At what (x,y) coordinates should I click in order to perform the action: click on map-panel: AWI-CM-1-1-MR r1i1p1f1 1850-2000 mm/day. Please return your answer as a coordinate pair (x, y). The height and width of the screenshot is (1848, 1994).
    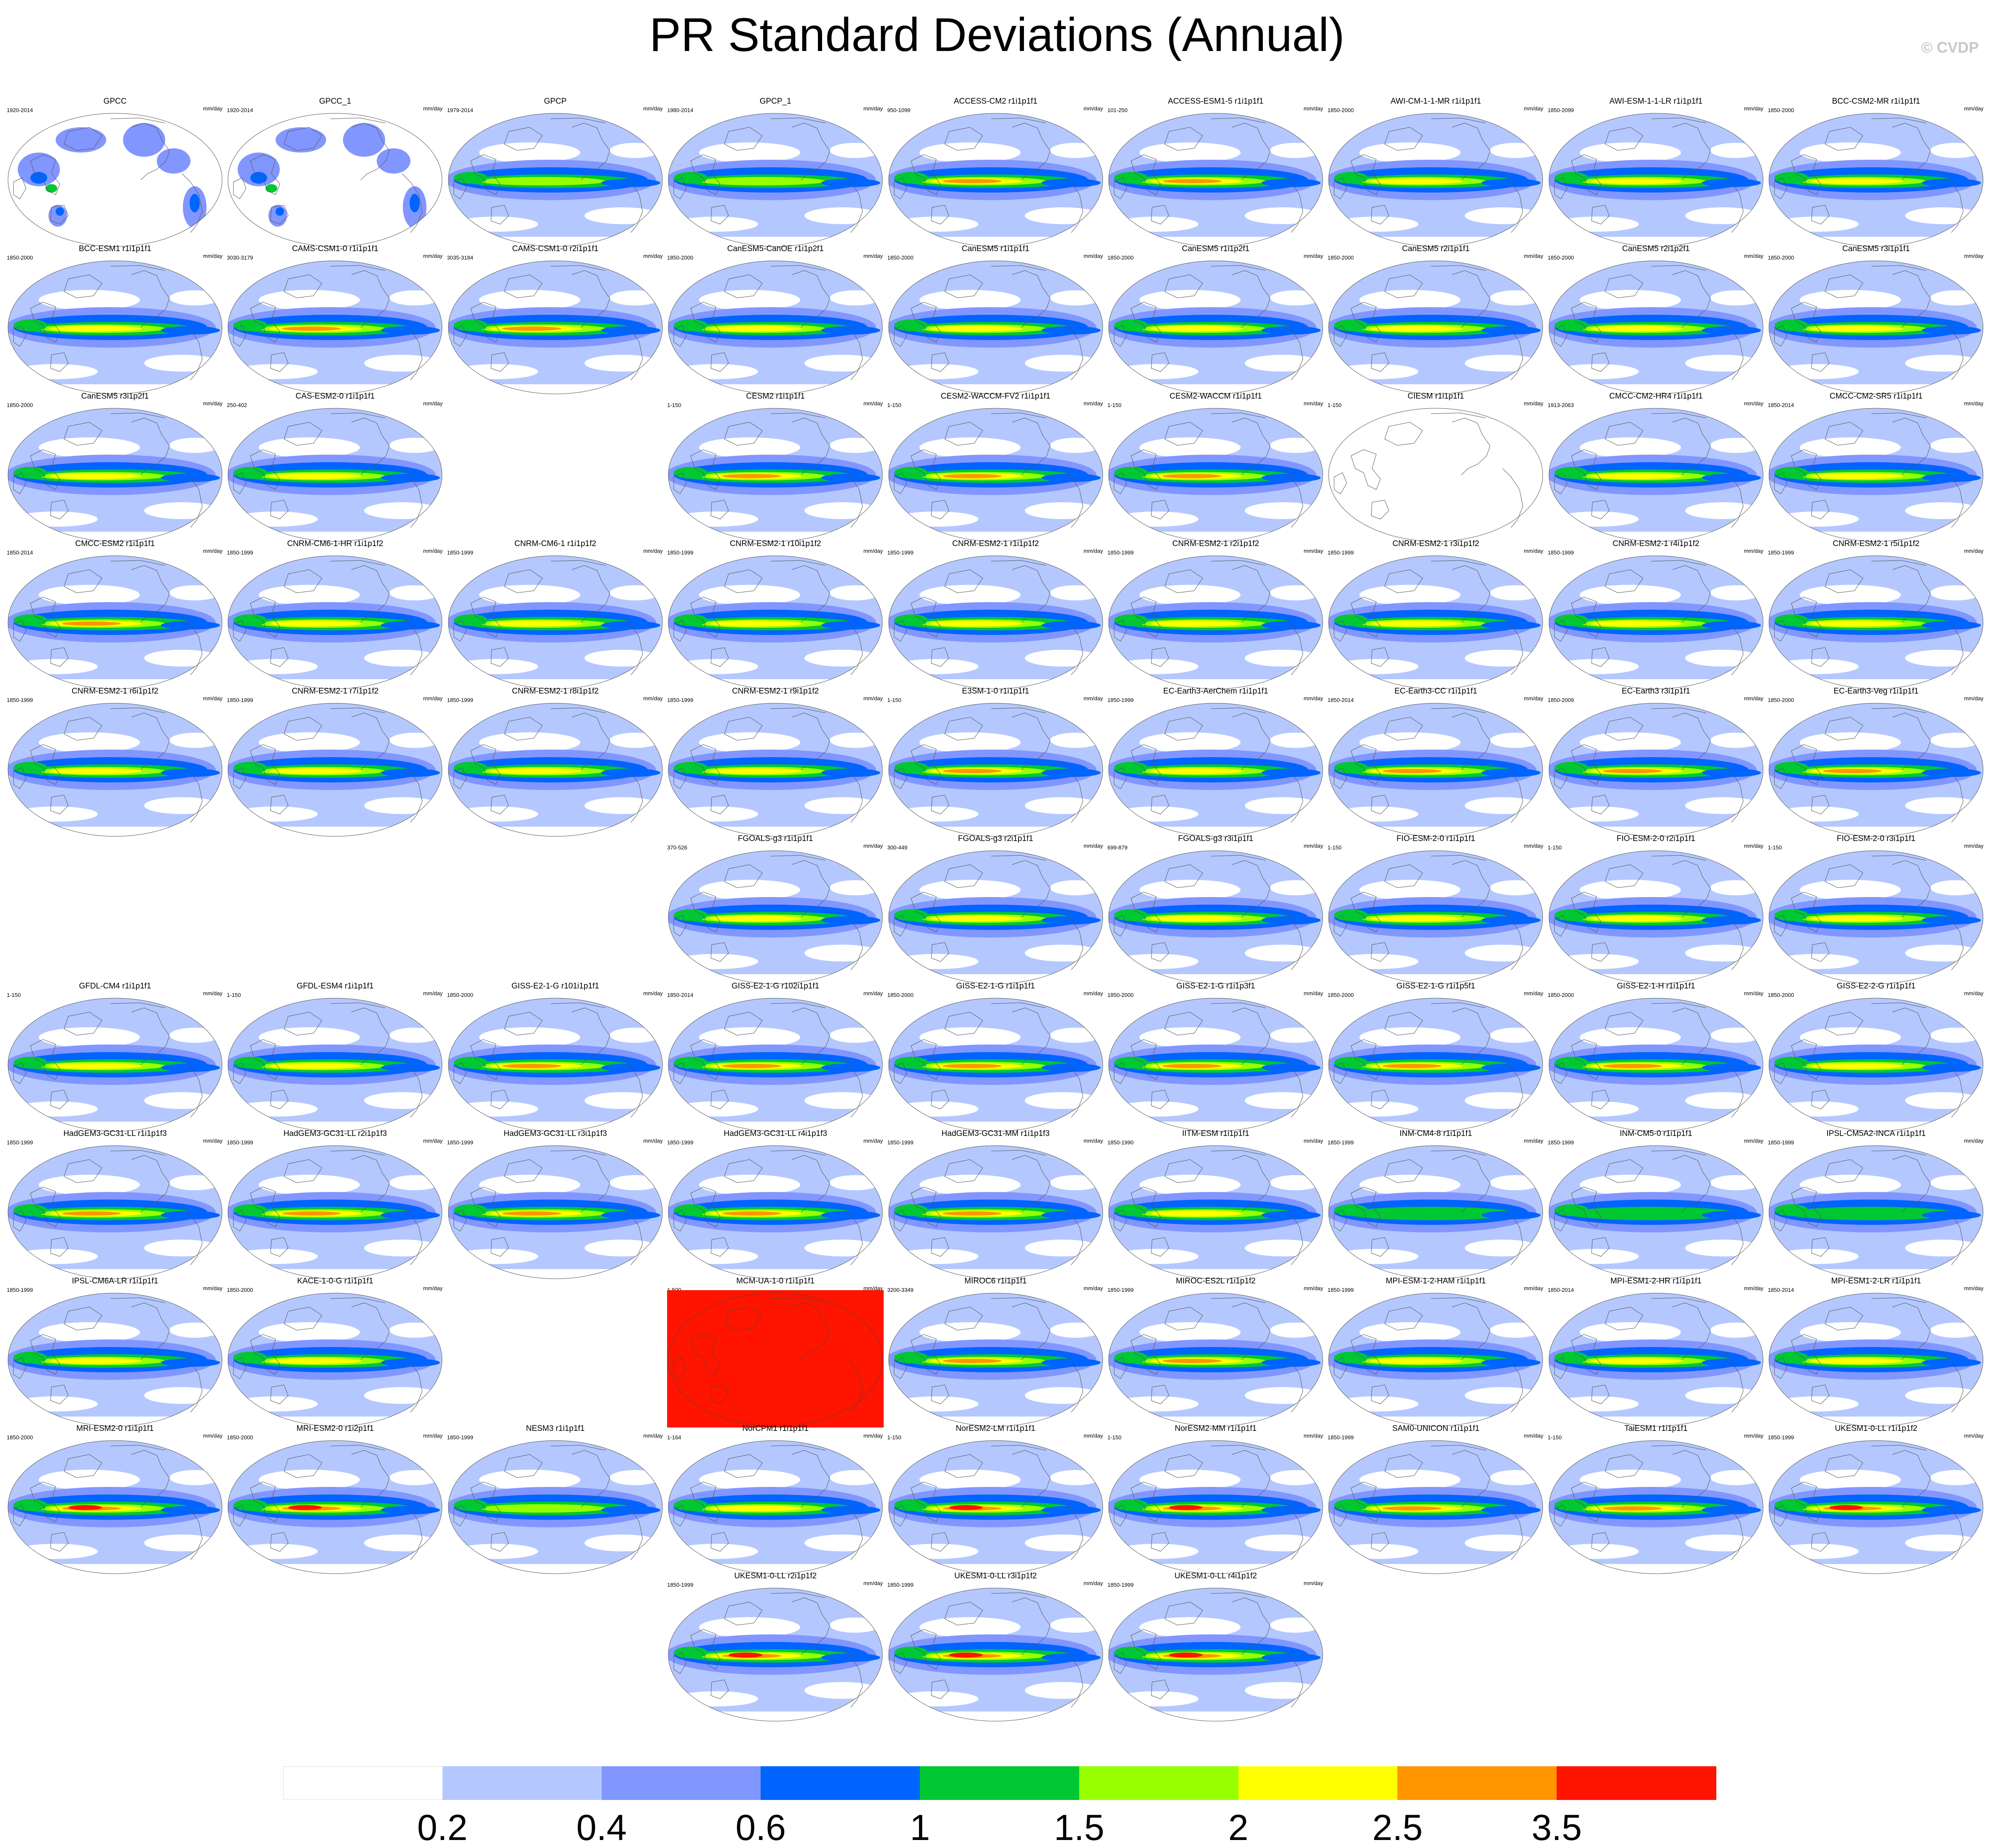
    Looking at the image, I should click on (1436, 173).